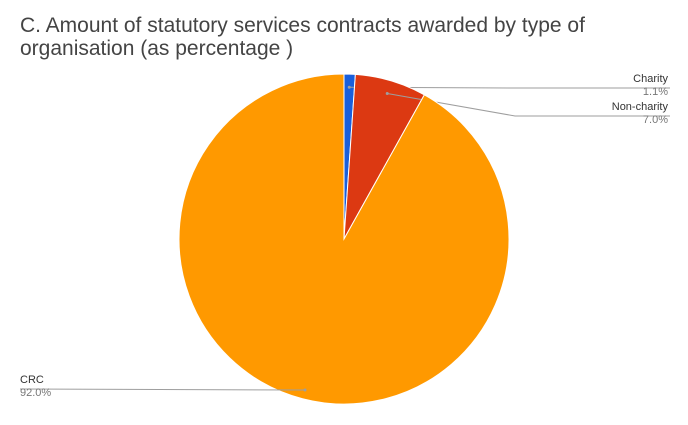  What do you see at coordinates (655, 92) in the screenshot?
I see `slice-value-label: 1.1%` at bounding box center [655, 92].